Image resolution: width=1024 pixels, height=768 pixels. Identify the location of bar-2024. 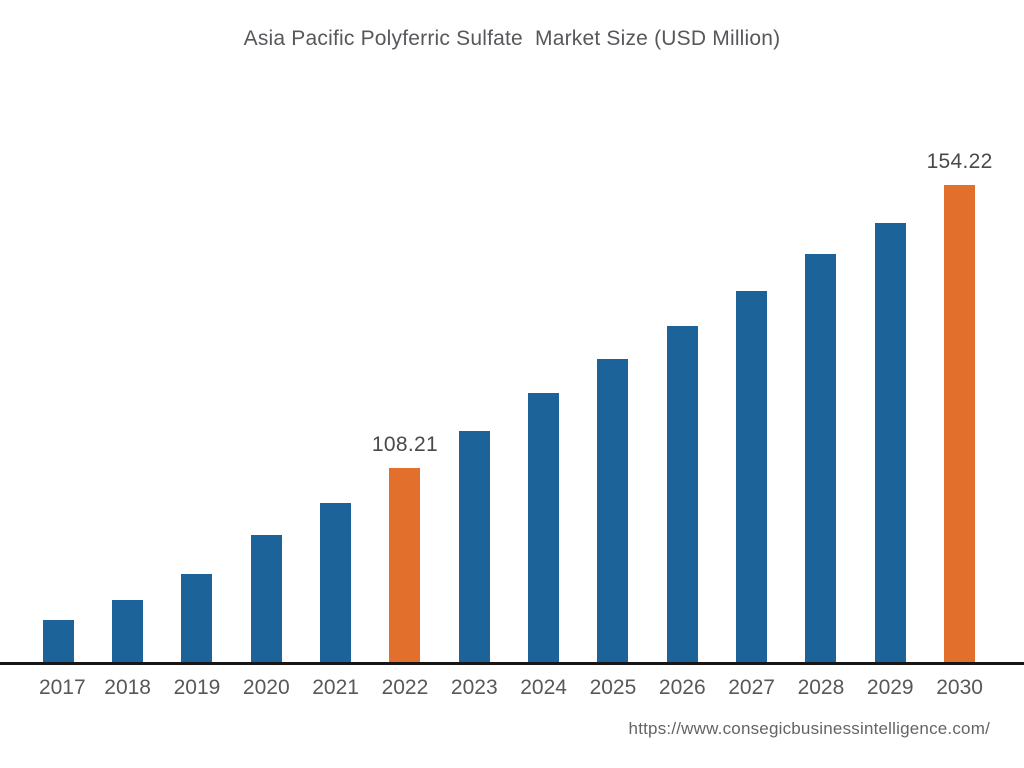
(544, 527).